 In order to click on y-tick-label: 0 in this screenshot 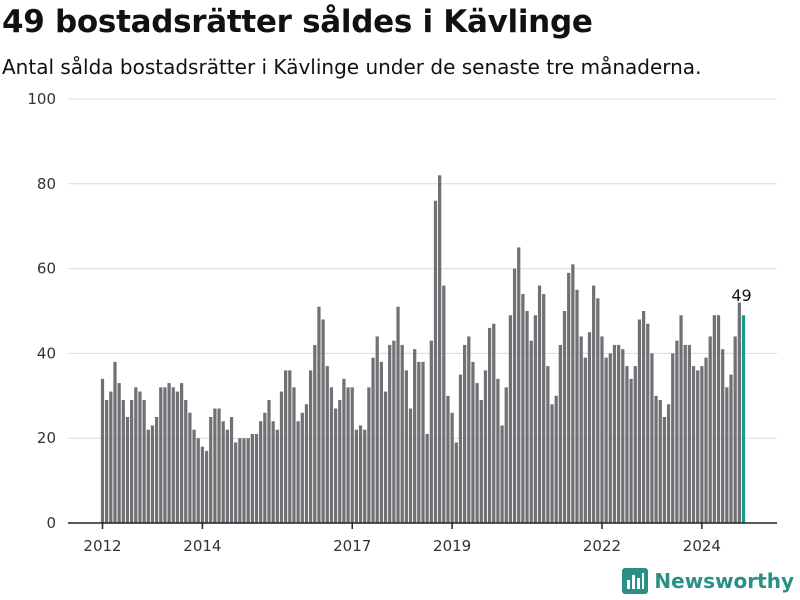, I will do `click(51, 523)`.